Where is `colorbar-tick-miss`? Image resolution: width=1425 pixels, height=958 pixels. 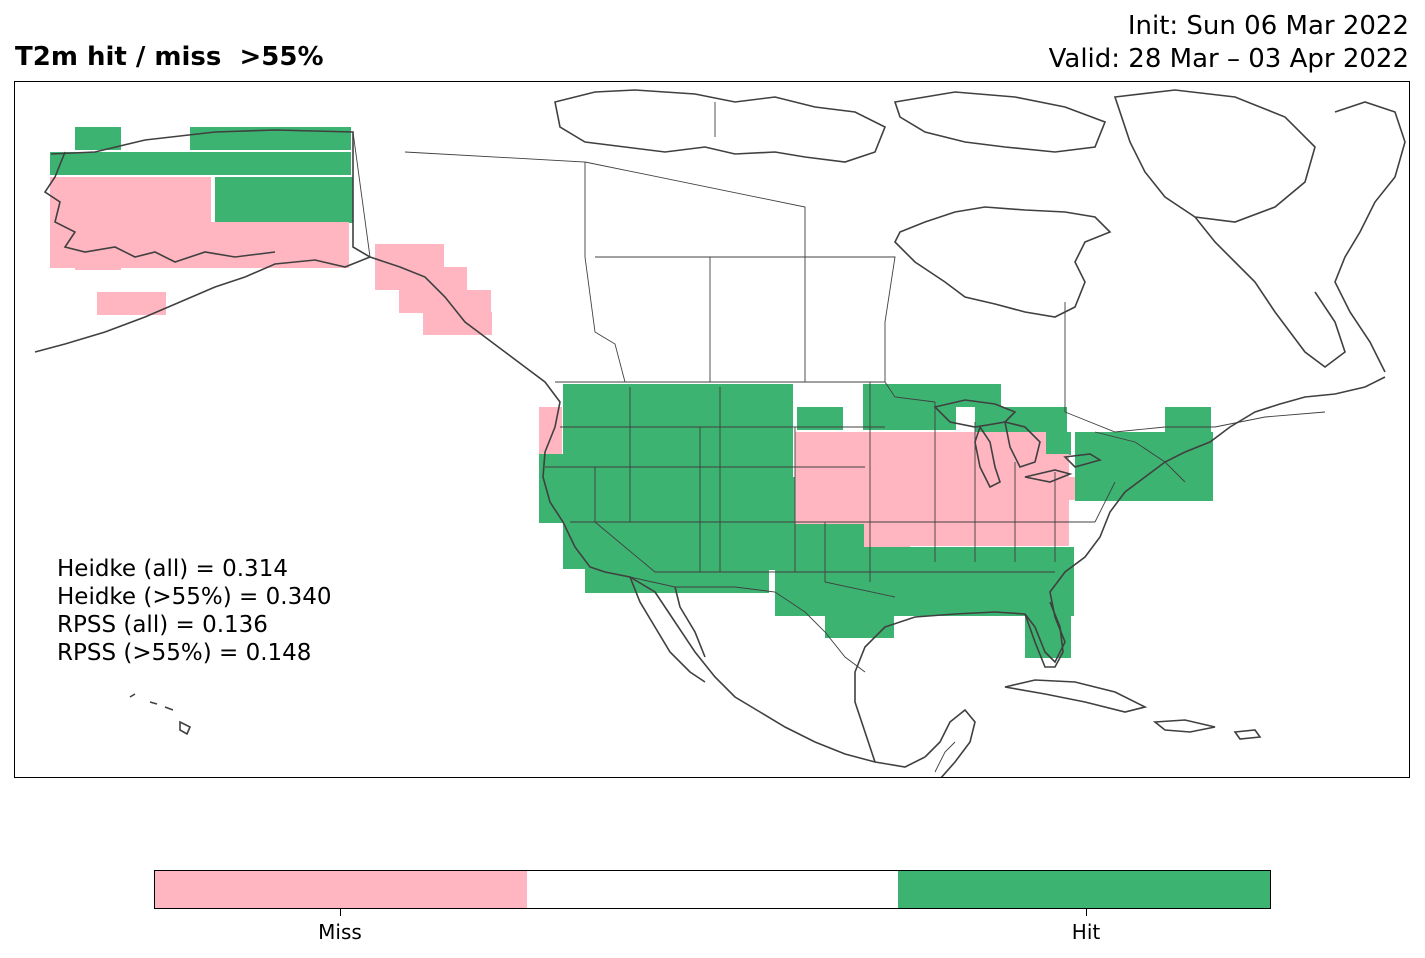
colorbar-tick-miss is located at coordinates (340, 912).